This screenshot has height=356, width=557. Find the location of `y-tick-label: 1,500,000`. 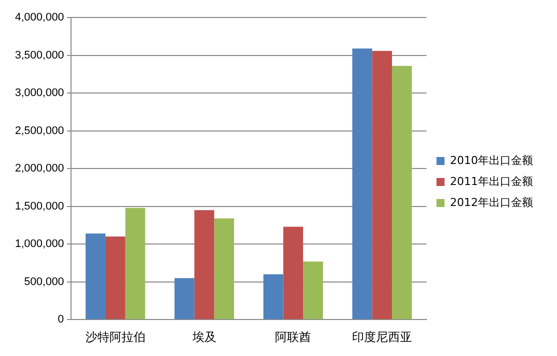

y-tick-label: 1,500,000 is located at coordinates (39, 206).